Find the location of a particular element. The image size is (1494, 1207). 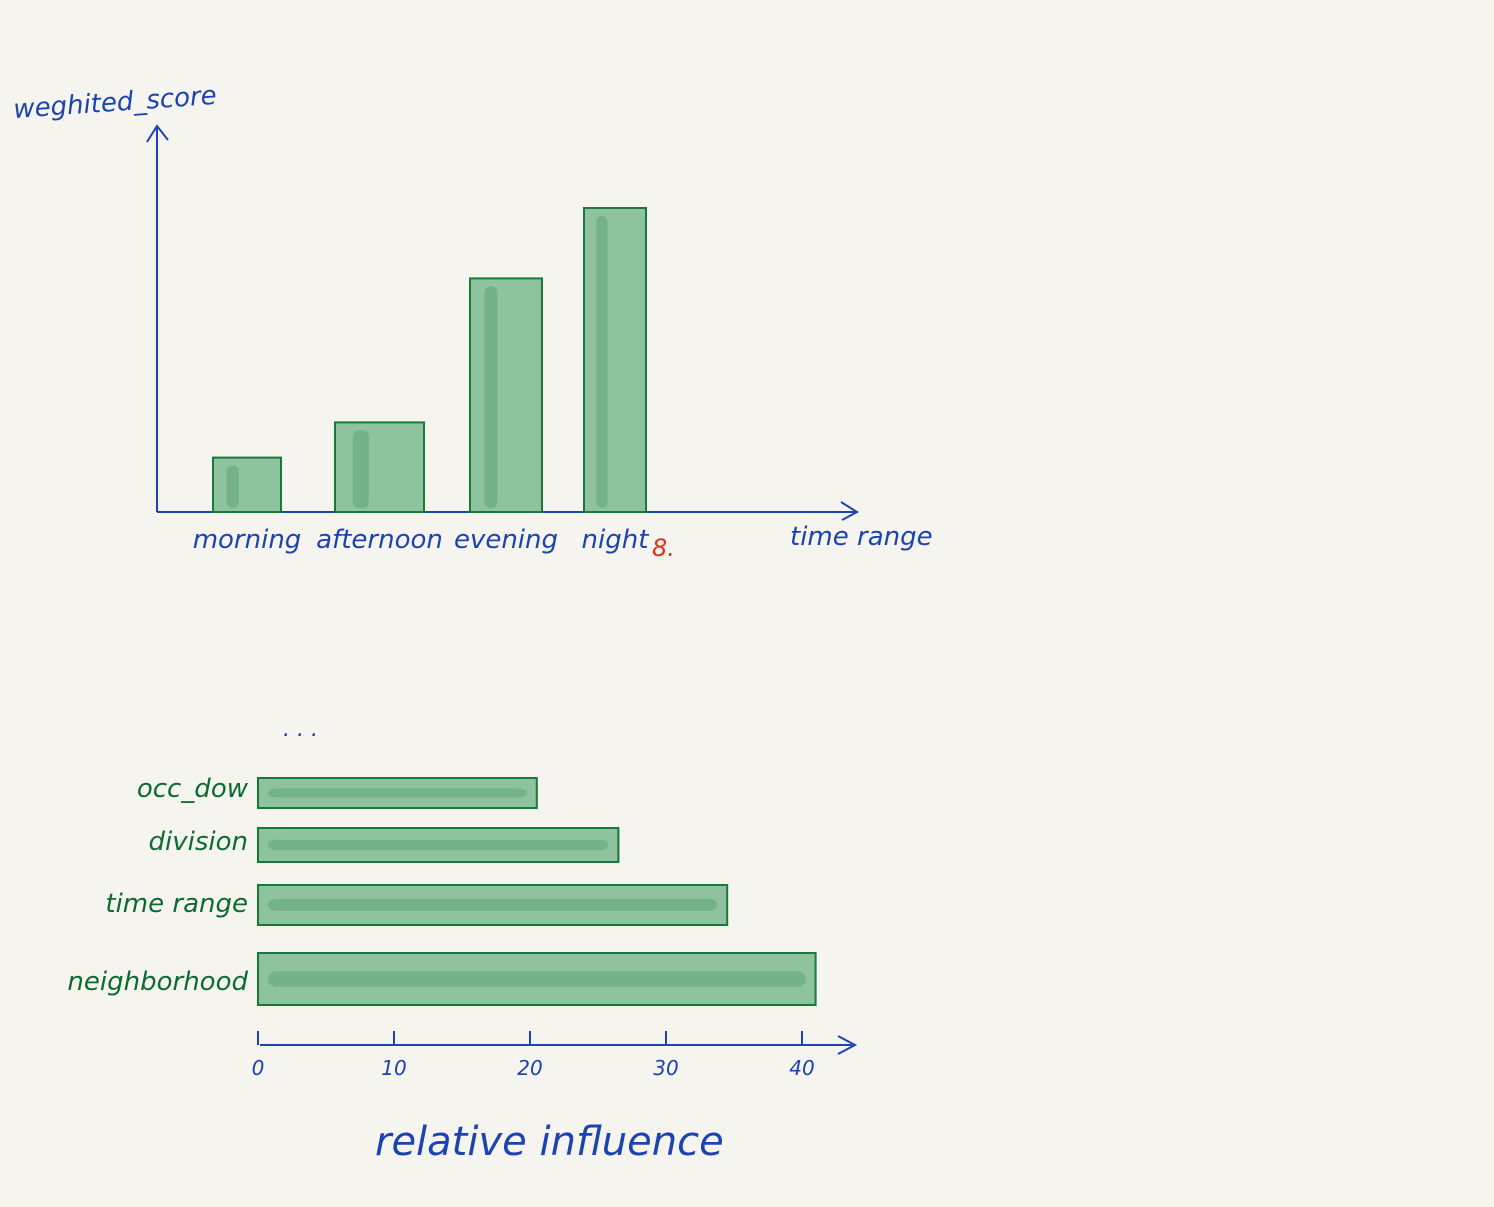

x-axis-ticks: 0 10 20 30 40 is located at coordinates (533, 1055).